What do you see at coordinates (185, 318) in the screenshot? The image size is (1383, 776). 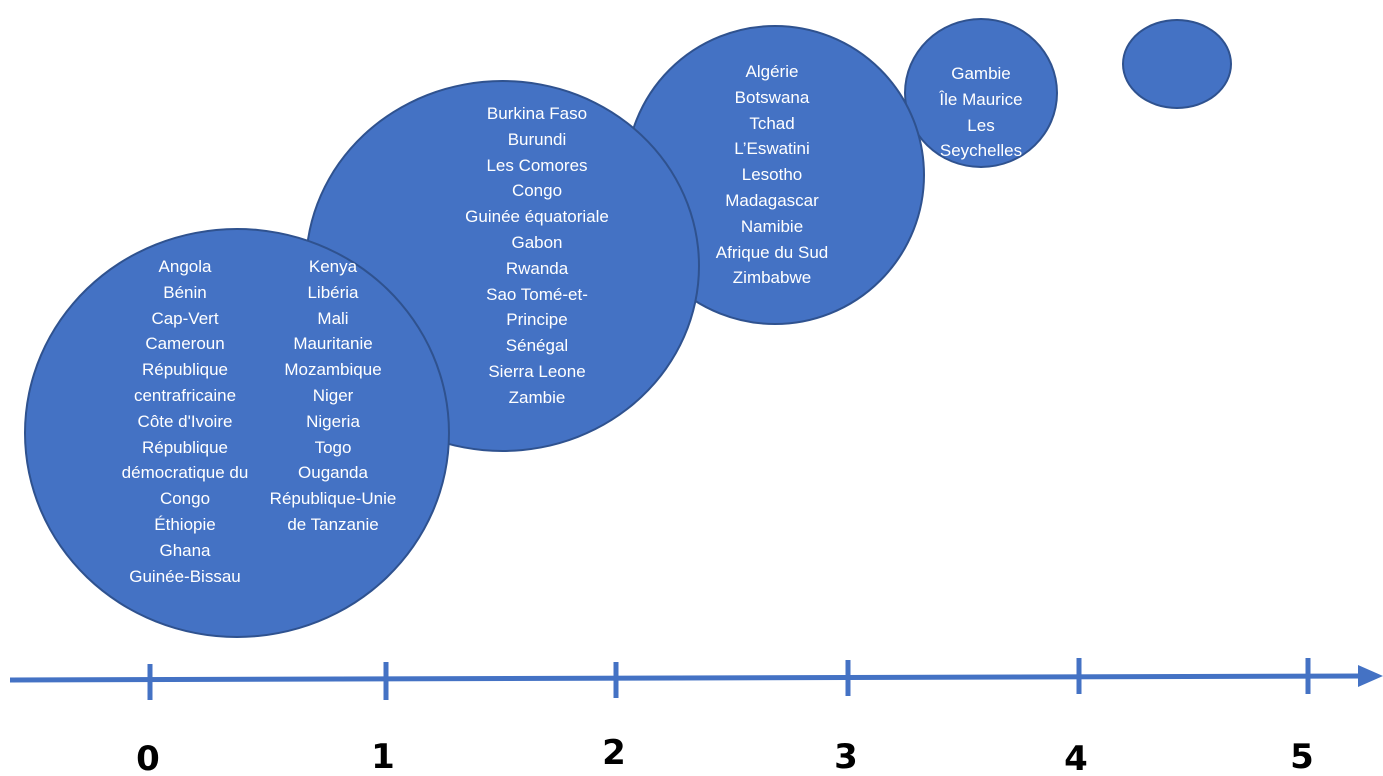 I see `country-label: Cap-Vert` at bounding box center [185, 318].